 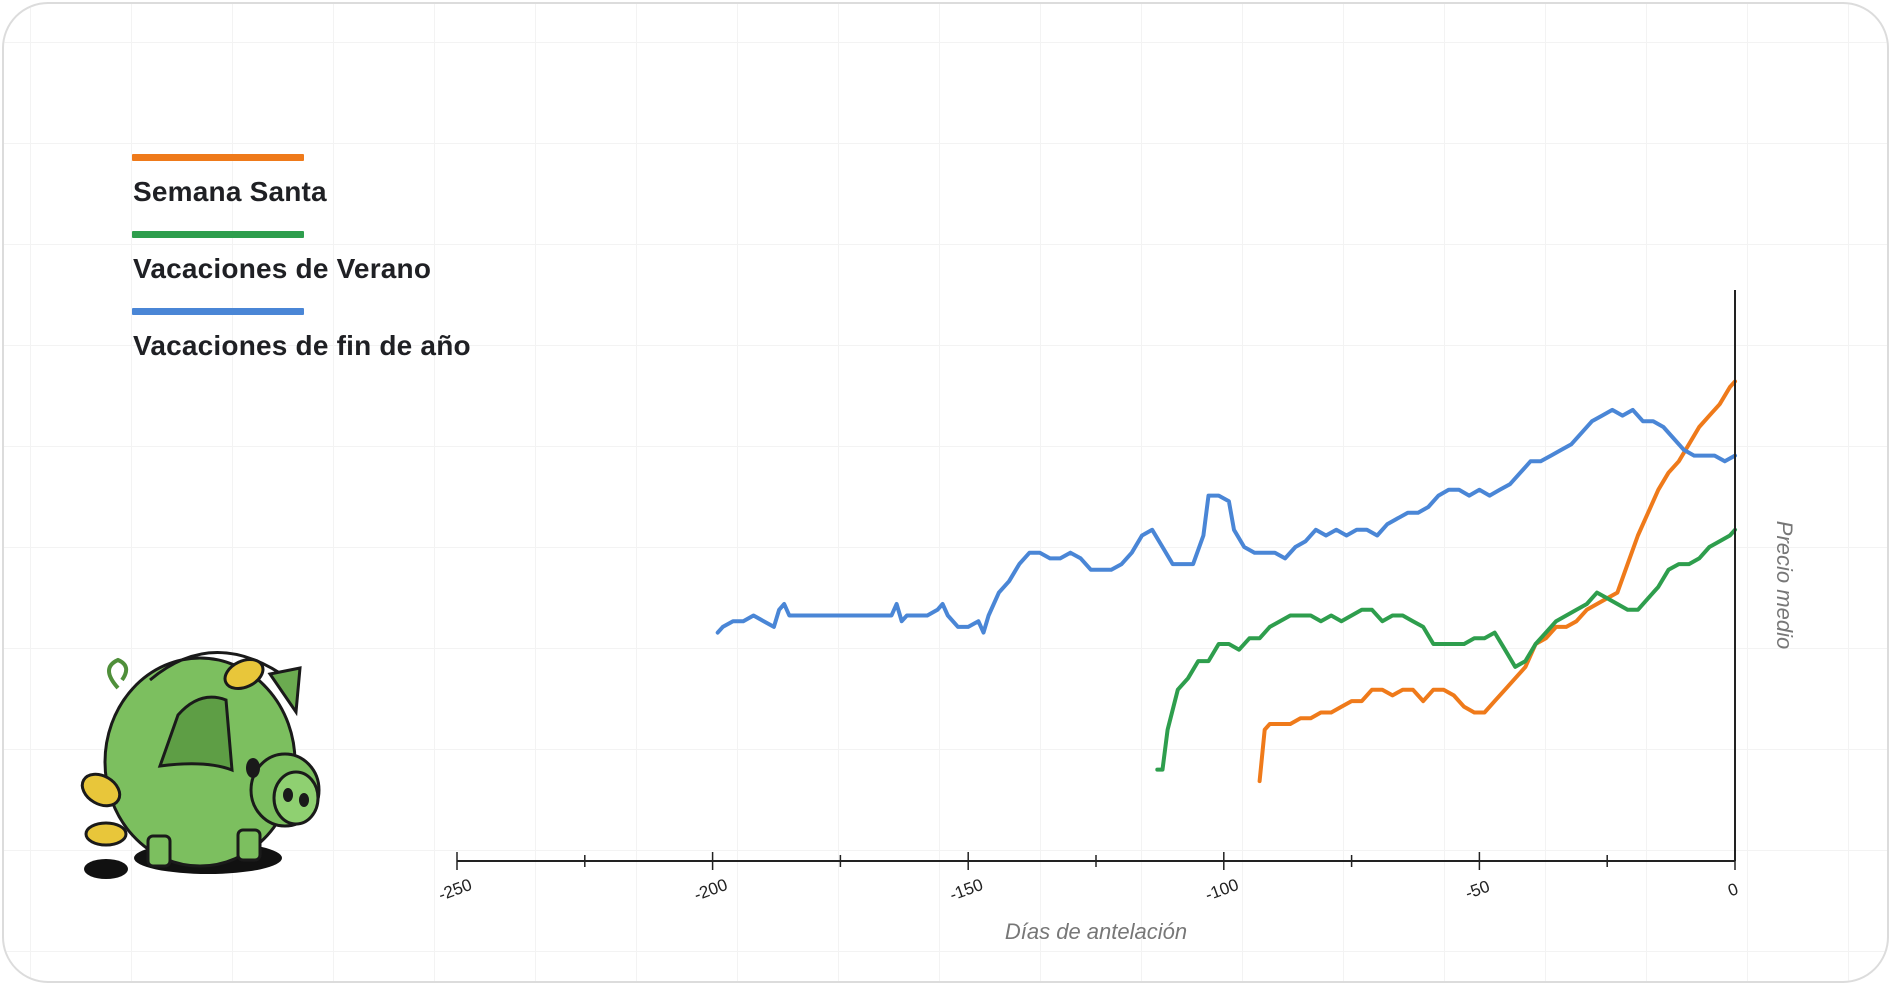 What do you see at coordinates (1478, 890) in the screenshot?
I see `x-tick-label: -50` at bounding box center [1478, 890].